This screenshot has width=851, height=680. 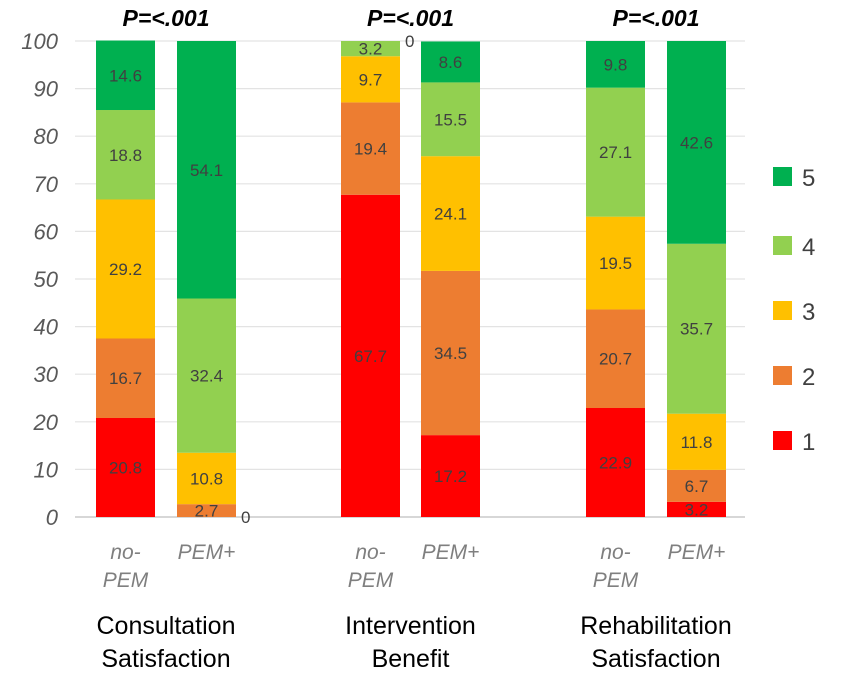 I want to click on legend-label: 4, so click(x=808, y=247).